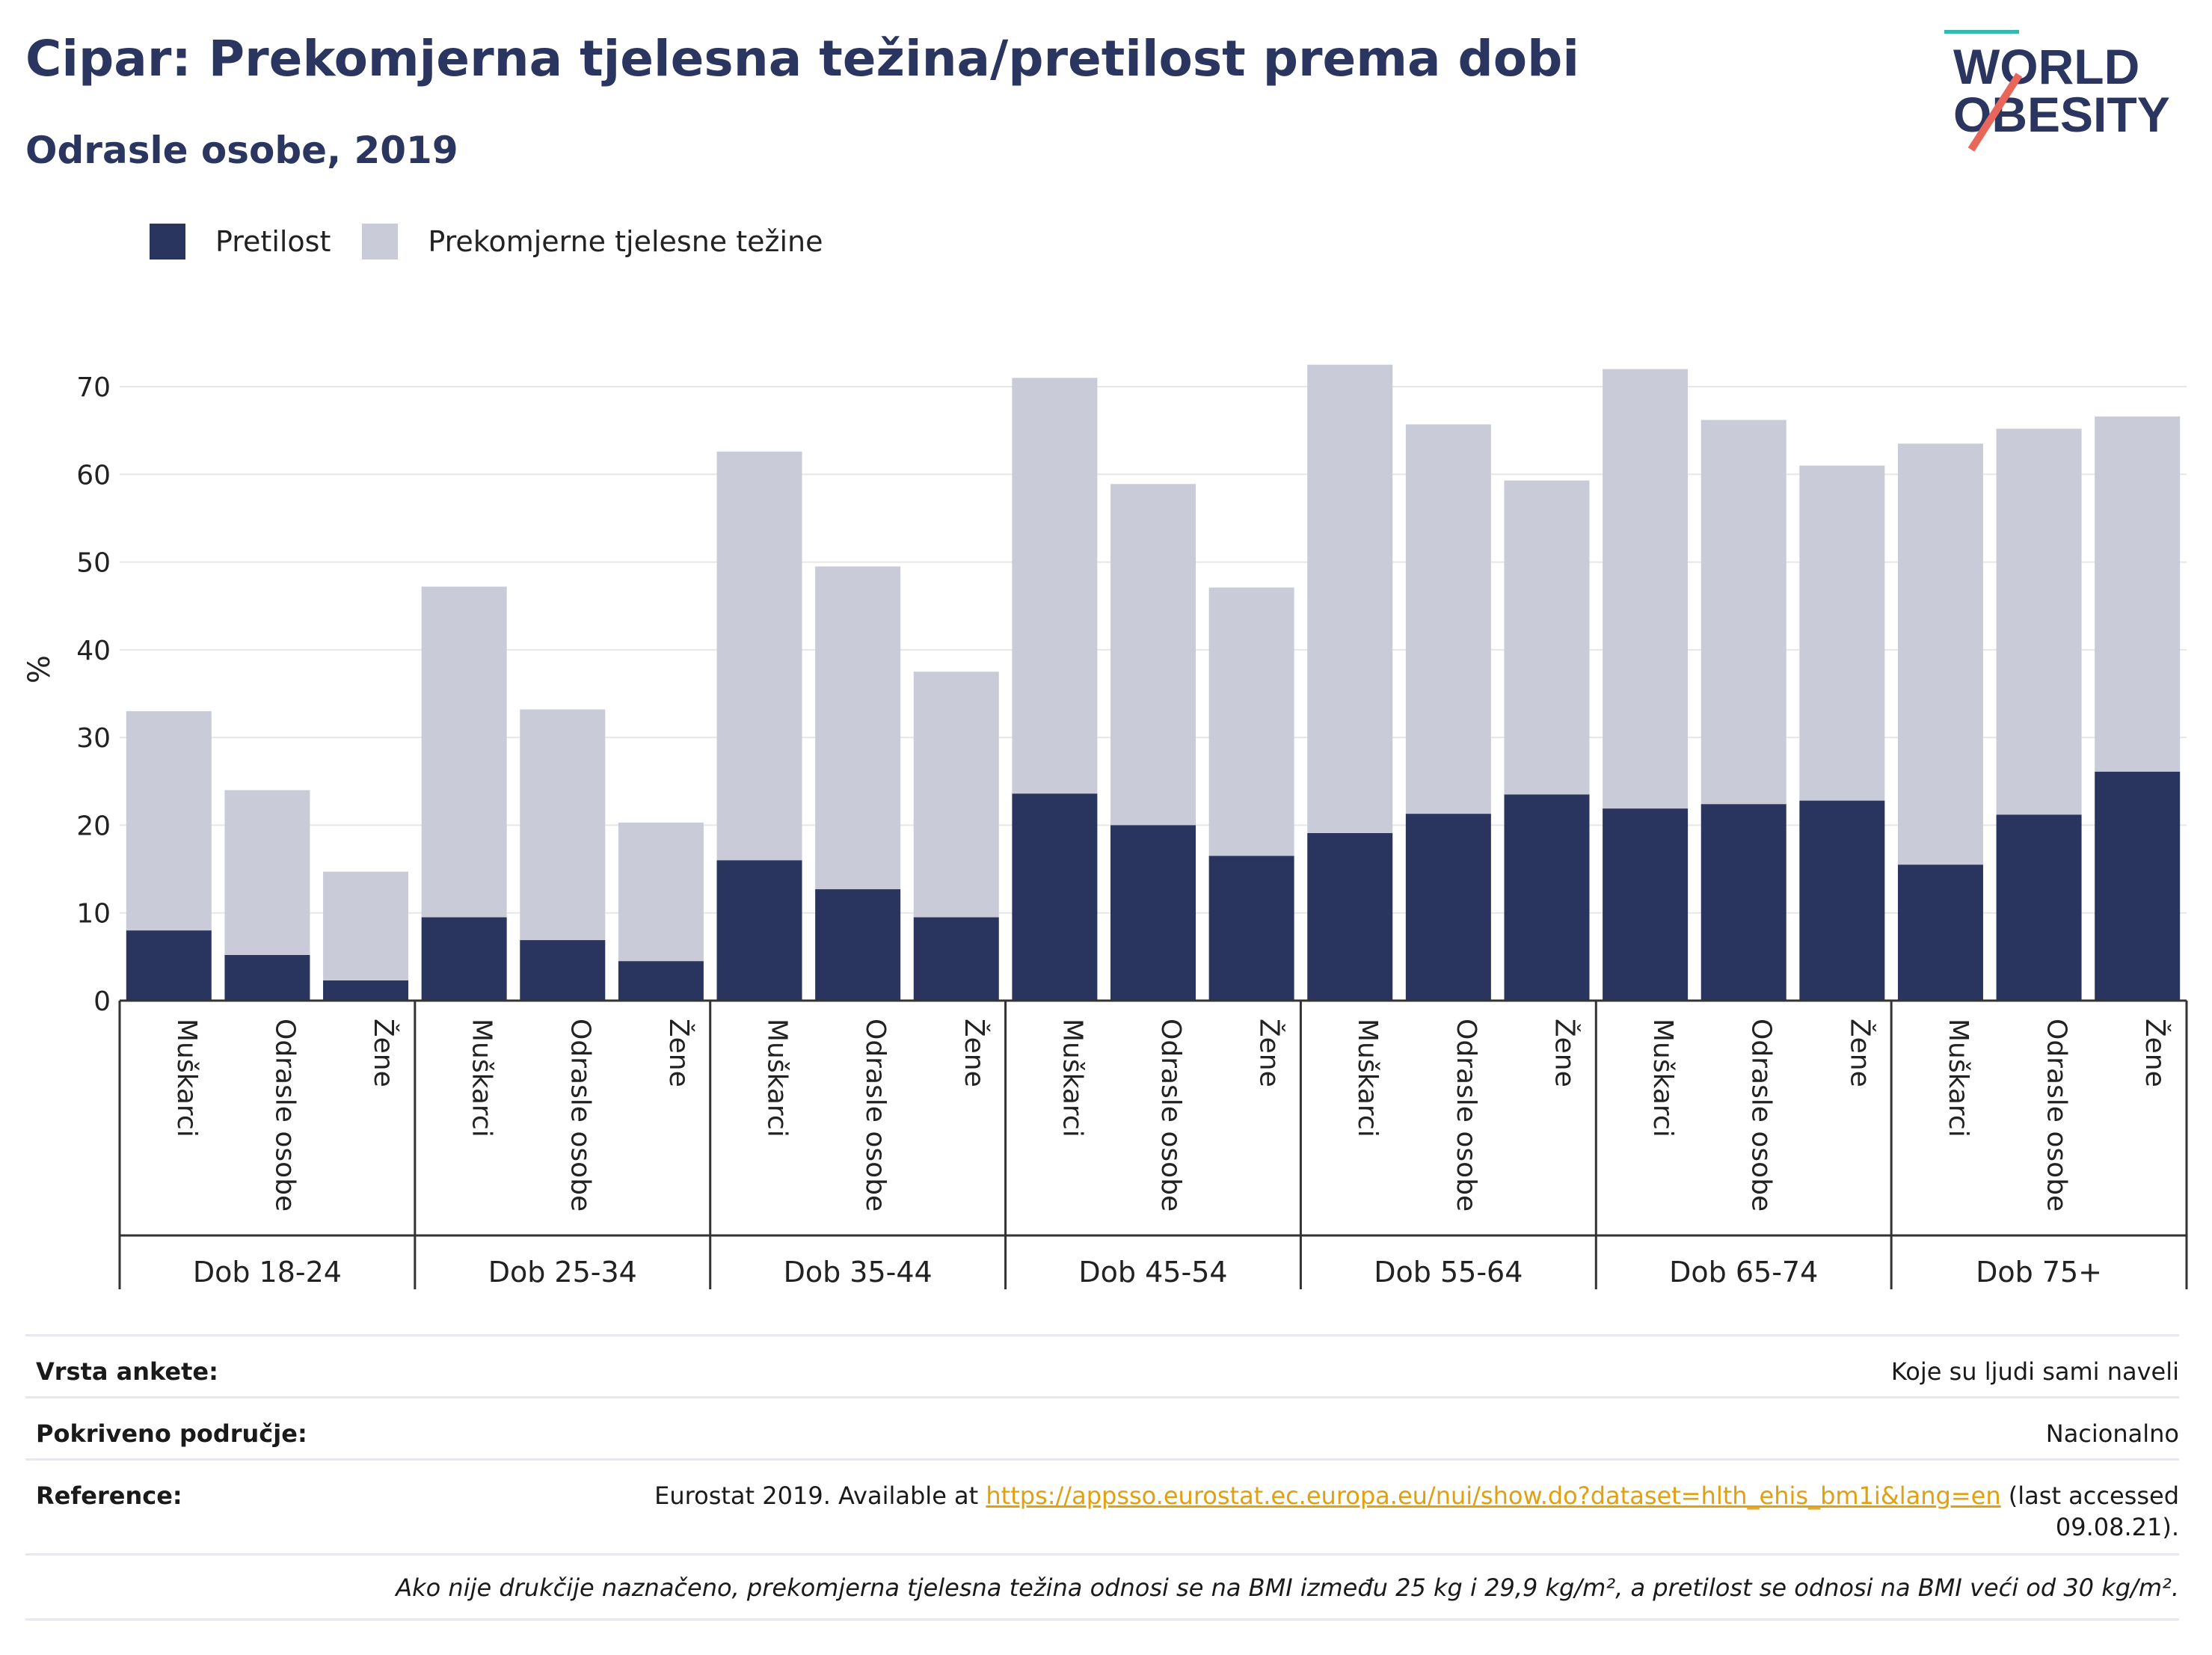  What do you see at coordinates (267, 1272) in the screenshot?
I see `x-group-label: Dob 18-24` at bounding box center [267, 1272].